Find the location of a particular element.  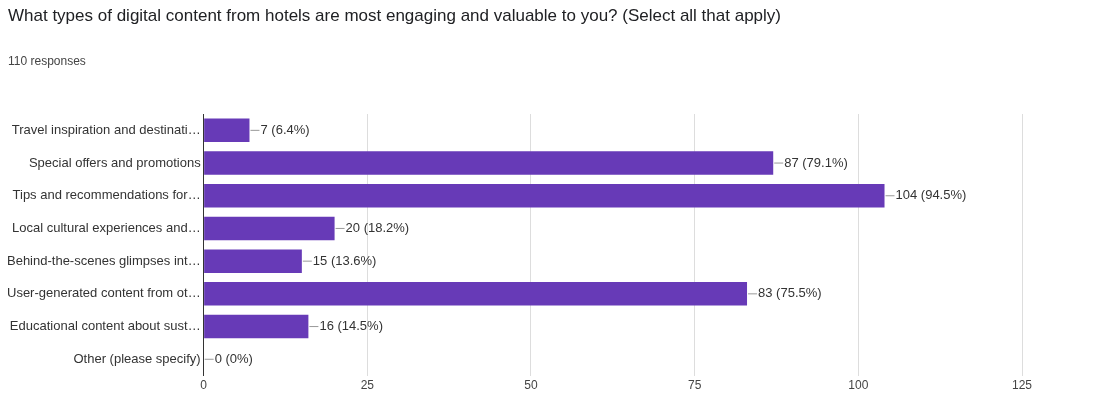

data-label: 104 (94.5%) is located at coordinates (931, 195).